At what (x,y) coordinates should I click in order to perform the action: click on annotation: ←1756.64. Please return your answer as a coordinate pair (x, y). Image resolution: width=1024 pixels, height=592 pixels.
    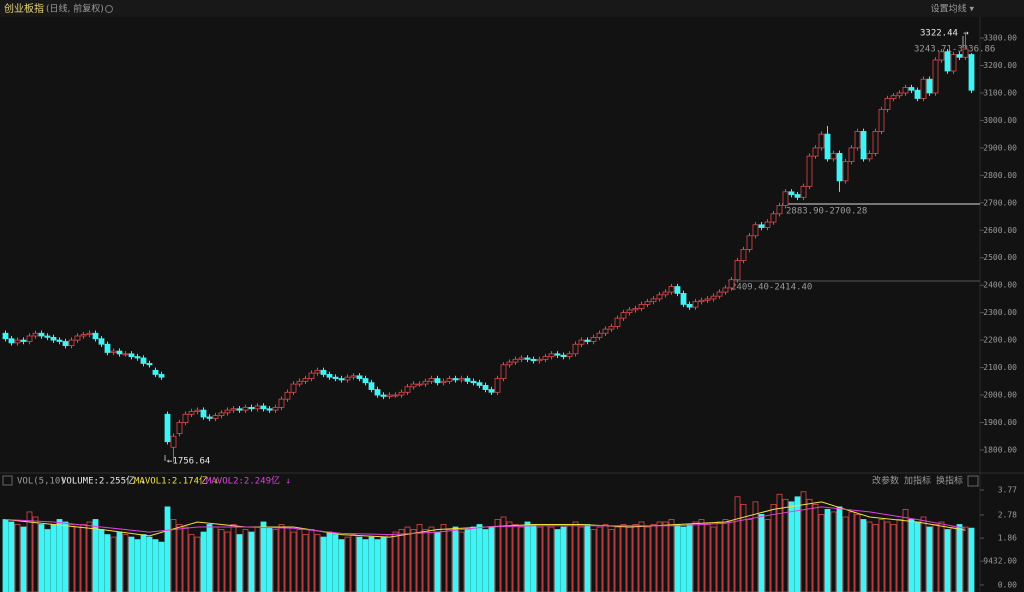
    Looking at the image, I should click on (188, 462).